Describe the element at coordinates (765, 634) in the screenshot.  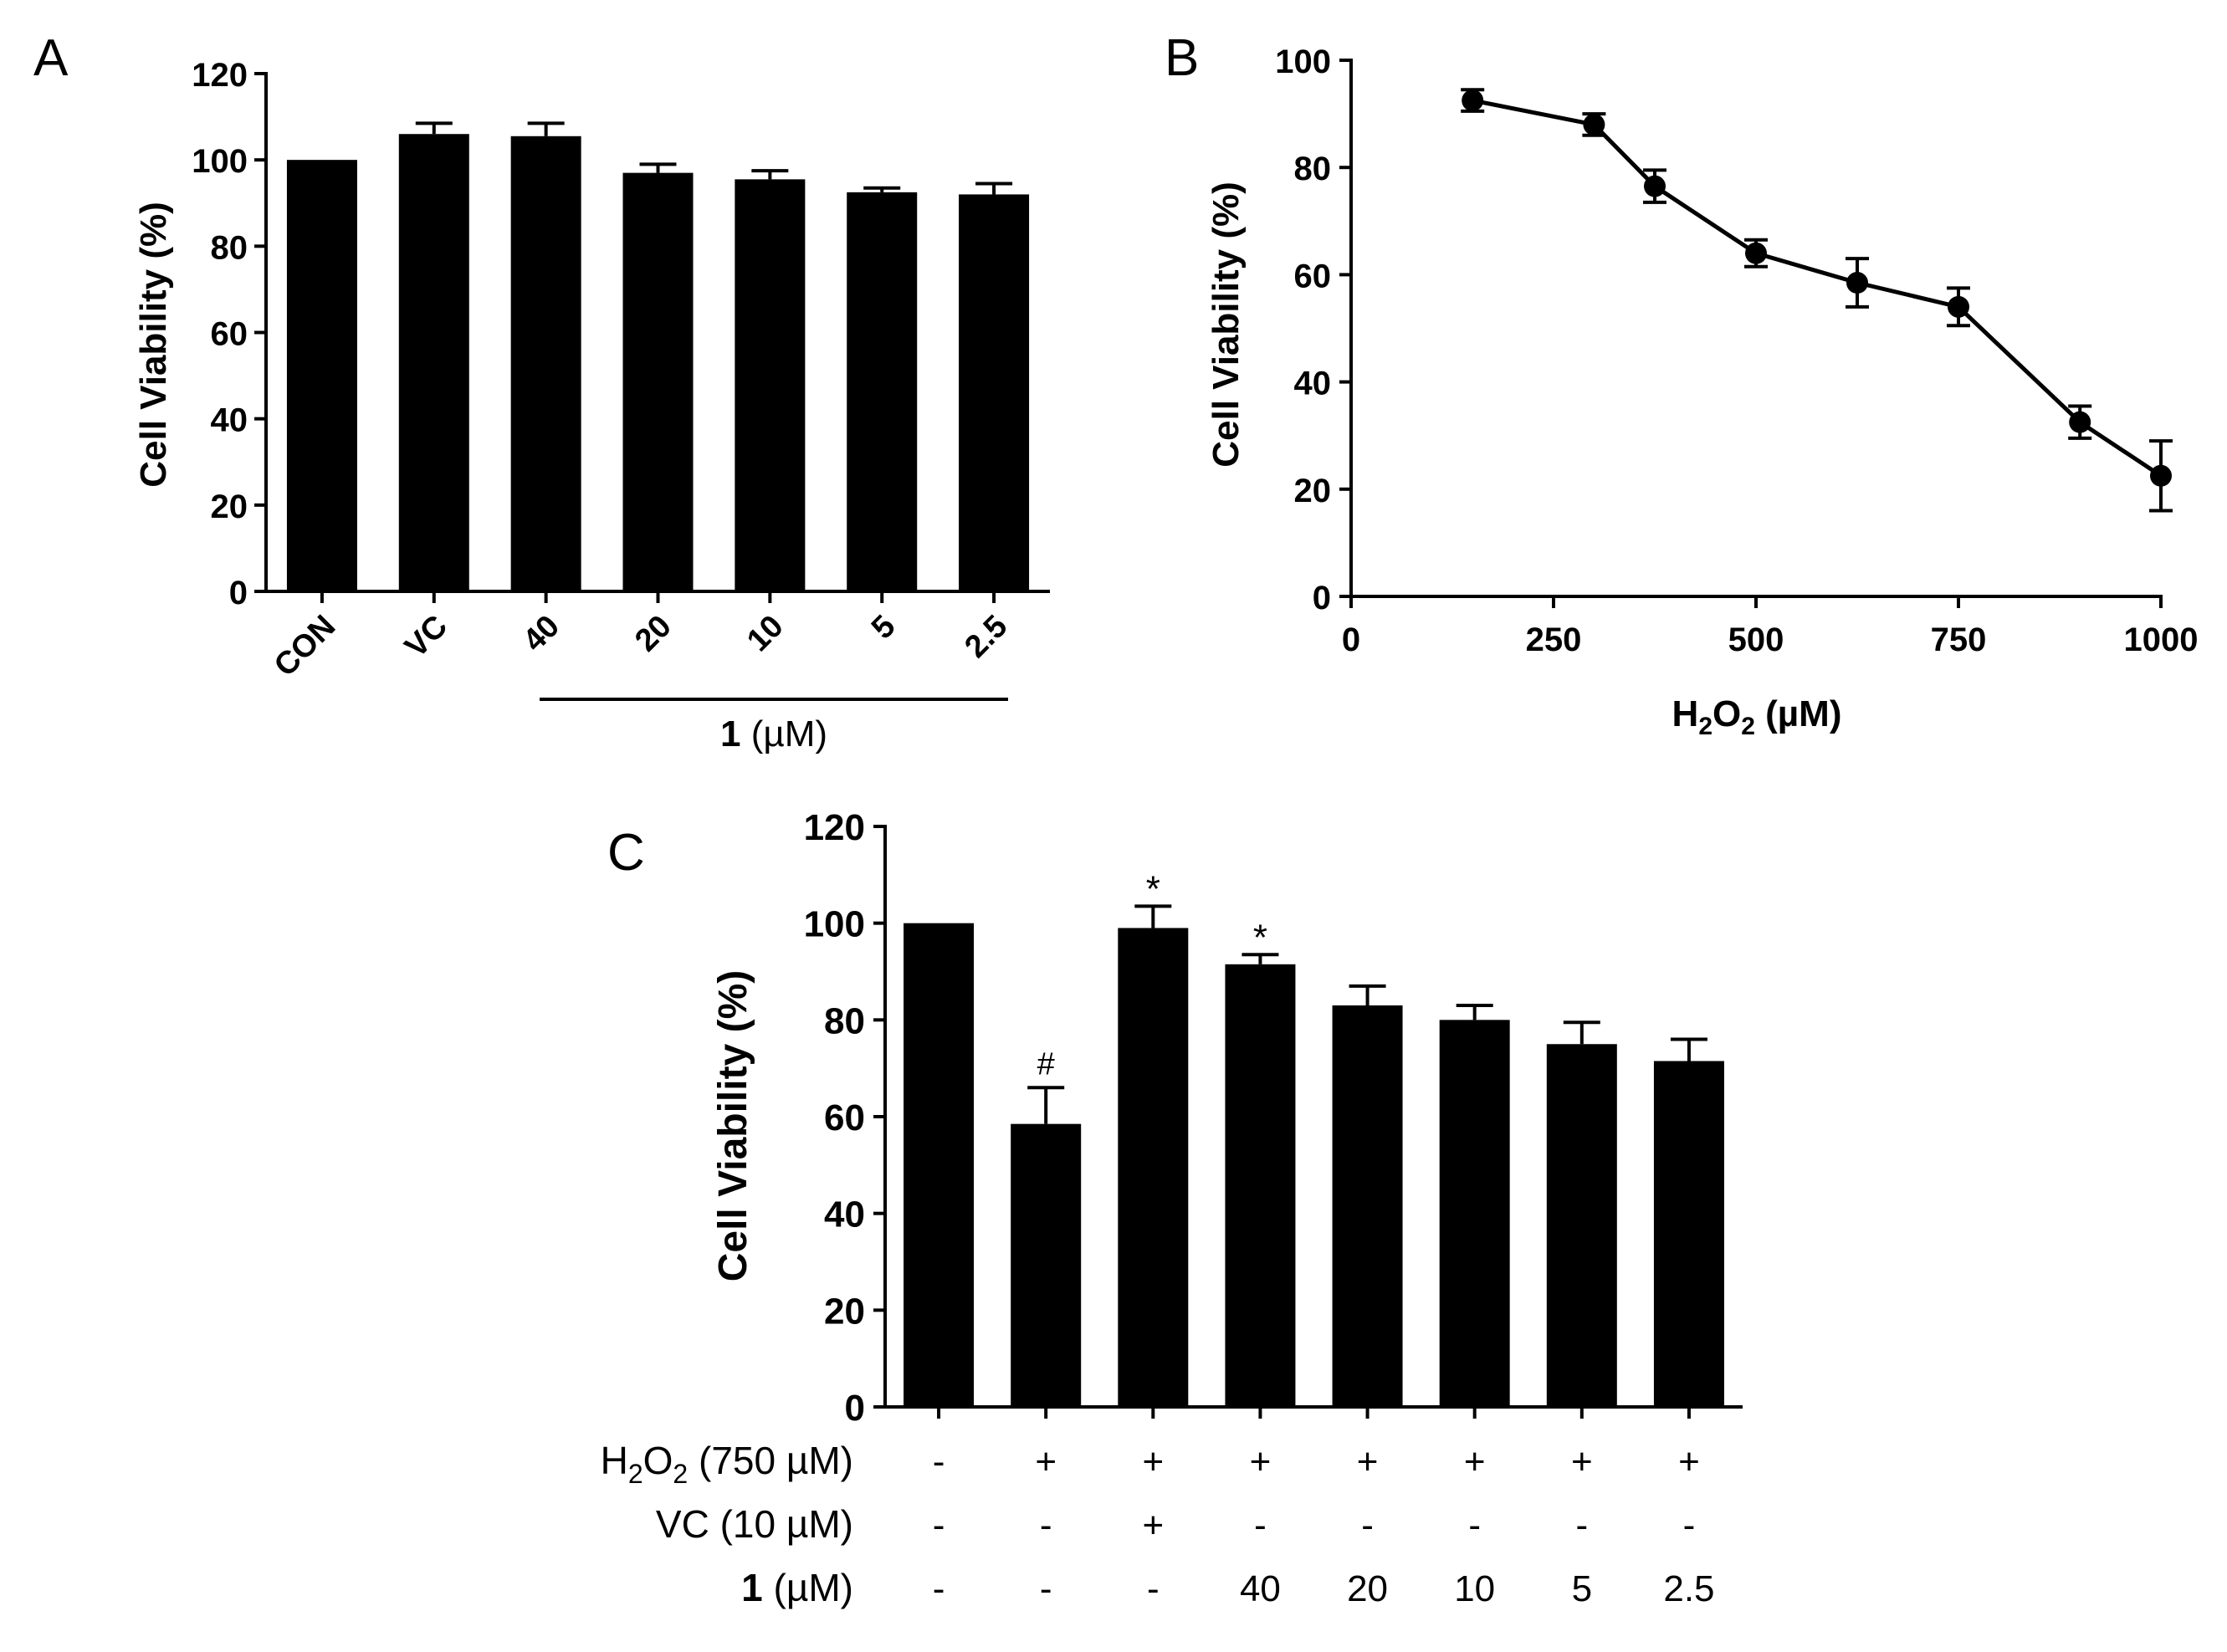
I see `x-tick-label: 10` at that location.